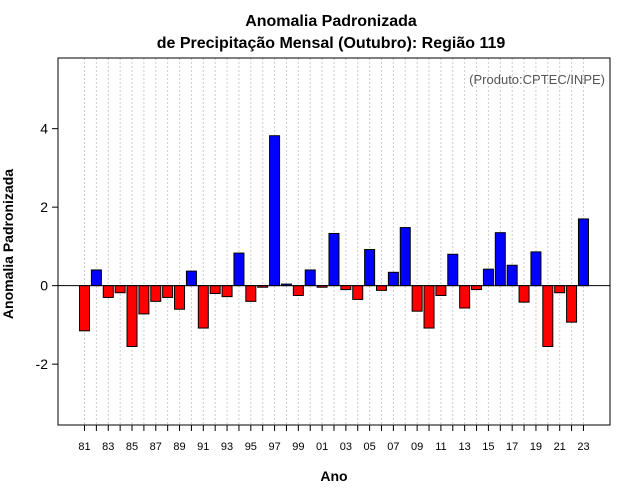  What do you see at coordinates (42, 364) in the screenshot?
I see `y-tick-label: -2` at bounding box center [42, 364].